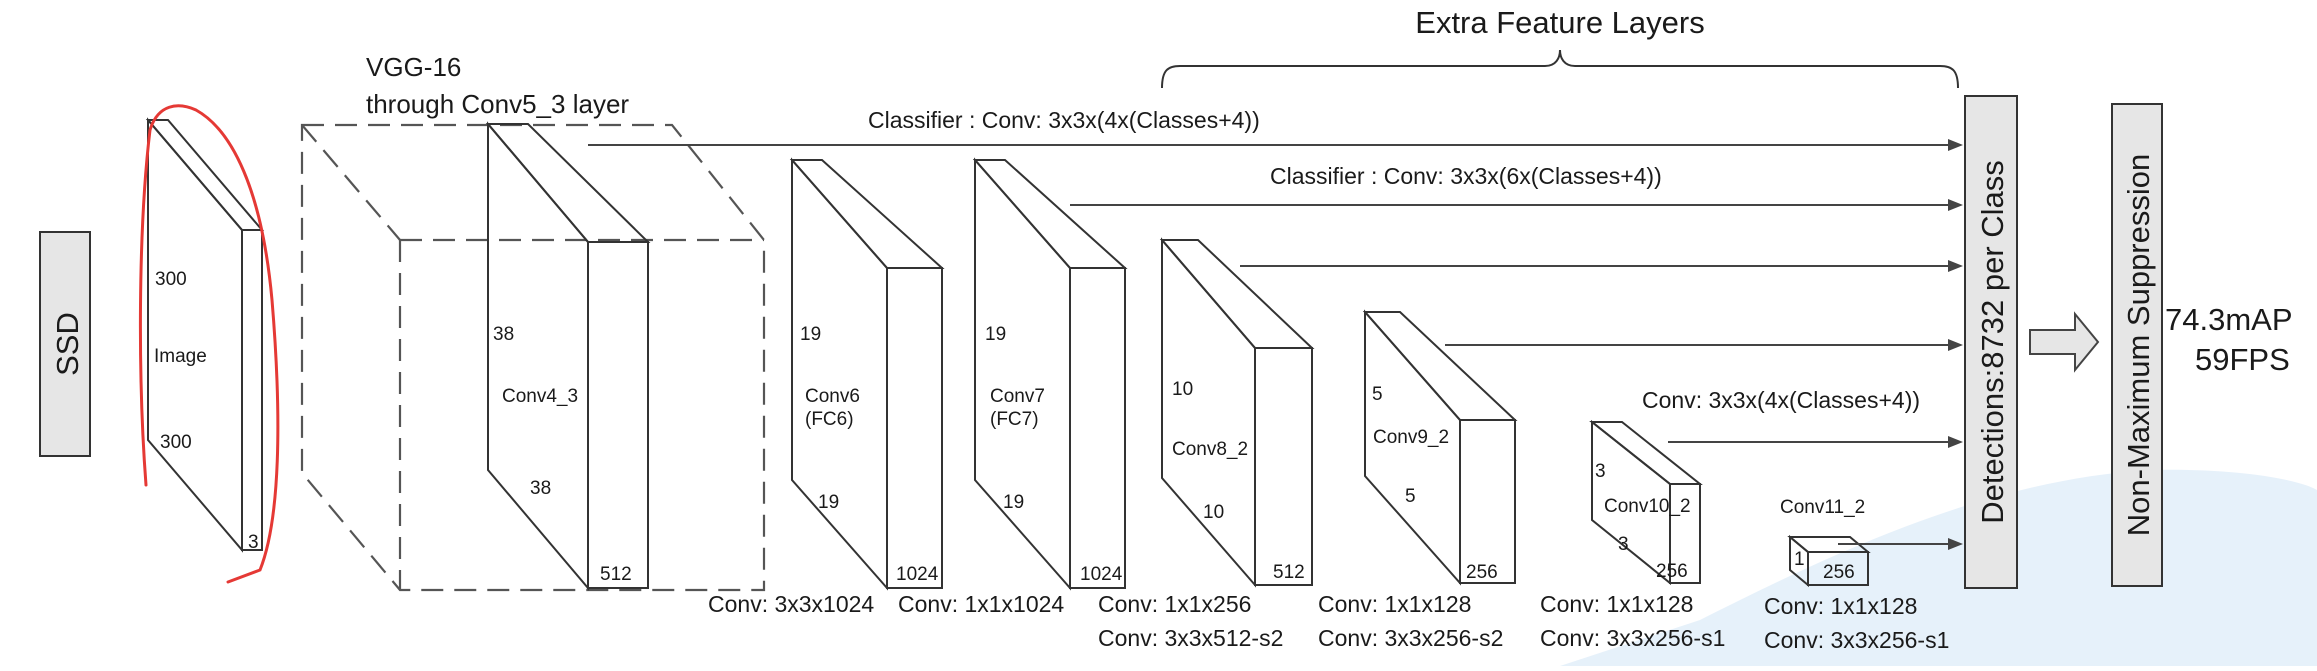  What do you see at coordinates (1840, 606) in the screenshot?
I see `conv-spec-c11a: Conv: 1x1x128` at bounding box center [1840, 606].